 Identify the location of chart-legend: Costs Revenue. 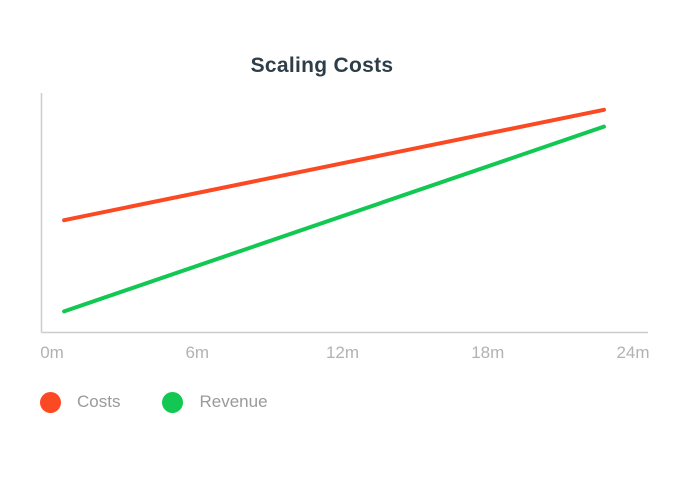
(154, 402).